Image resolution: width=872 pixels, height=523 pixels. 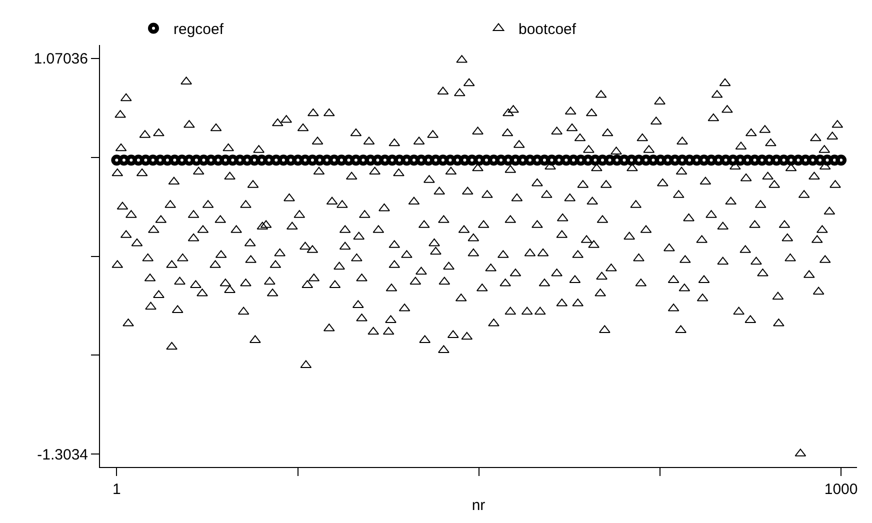 What do you see at coordinates (479, 505) in the screenshot?
I see `x-axis-title: nr` at bounding box center [479, 505].